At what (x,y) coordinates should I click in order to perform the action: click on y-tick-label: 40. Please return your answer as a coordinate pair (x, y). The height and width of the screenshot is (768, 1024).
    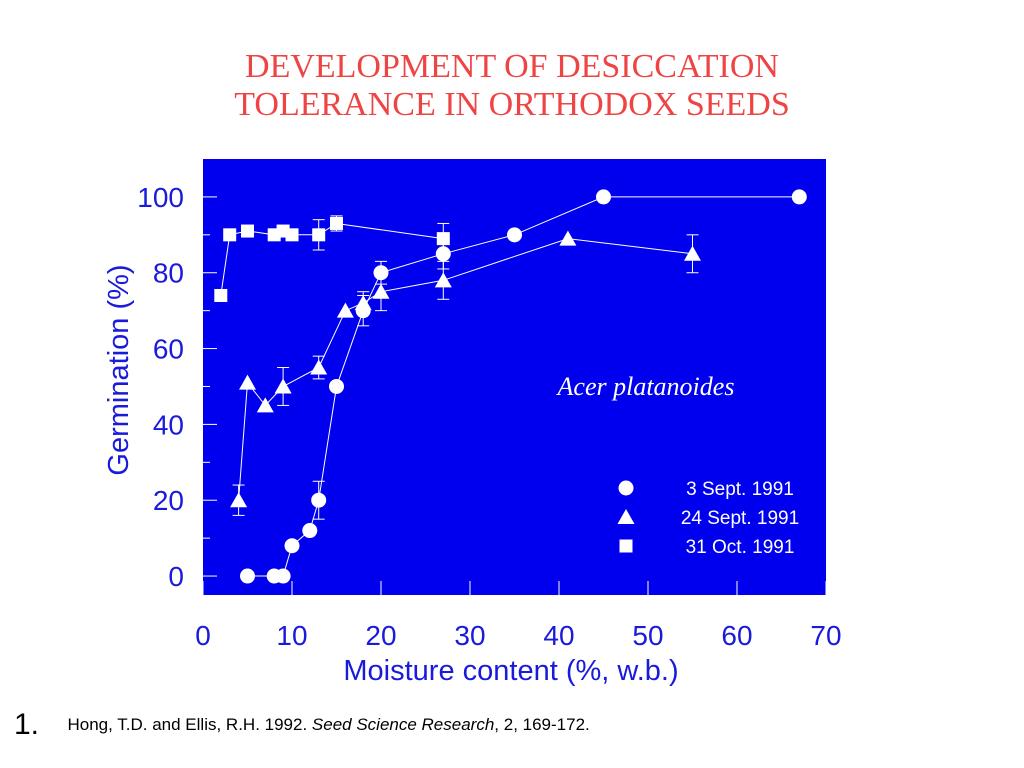
    Looking at the image, I should click on (168, 424).